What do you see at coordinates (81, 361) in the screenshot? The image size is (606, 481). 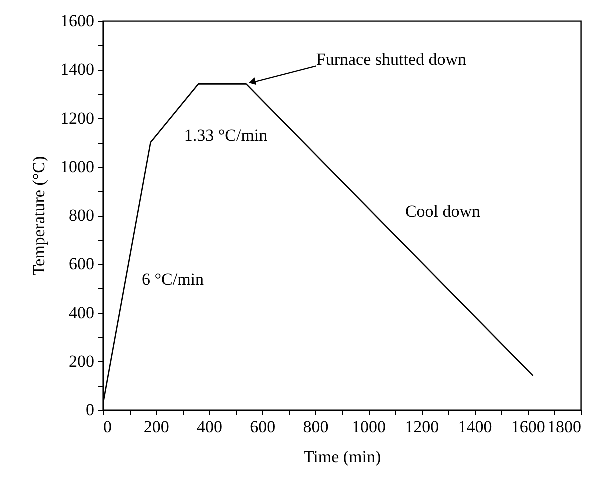 I see `y-tick-label: 200` at bounding box center [81, 361].